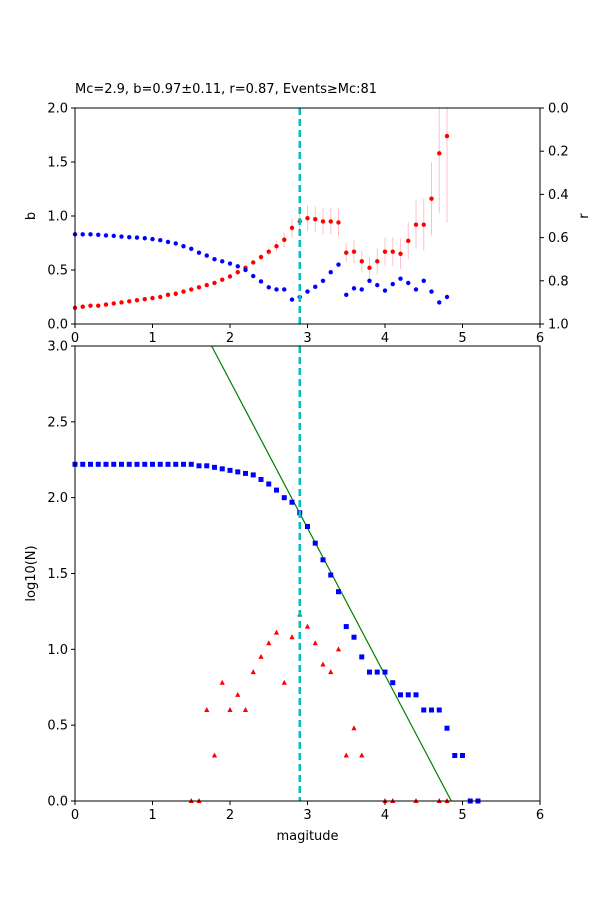 Image resolution: width=600 pixels, height=900 pixels. What do you see at coordinates (57, 325) in the screenshot?
I see `y-tick-label: 0.0` at bounding box center [57, 325].